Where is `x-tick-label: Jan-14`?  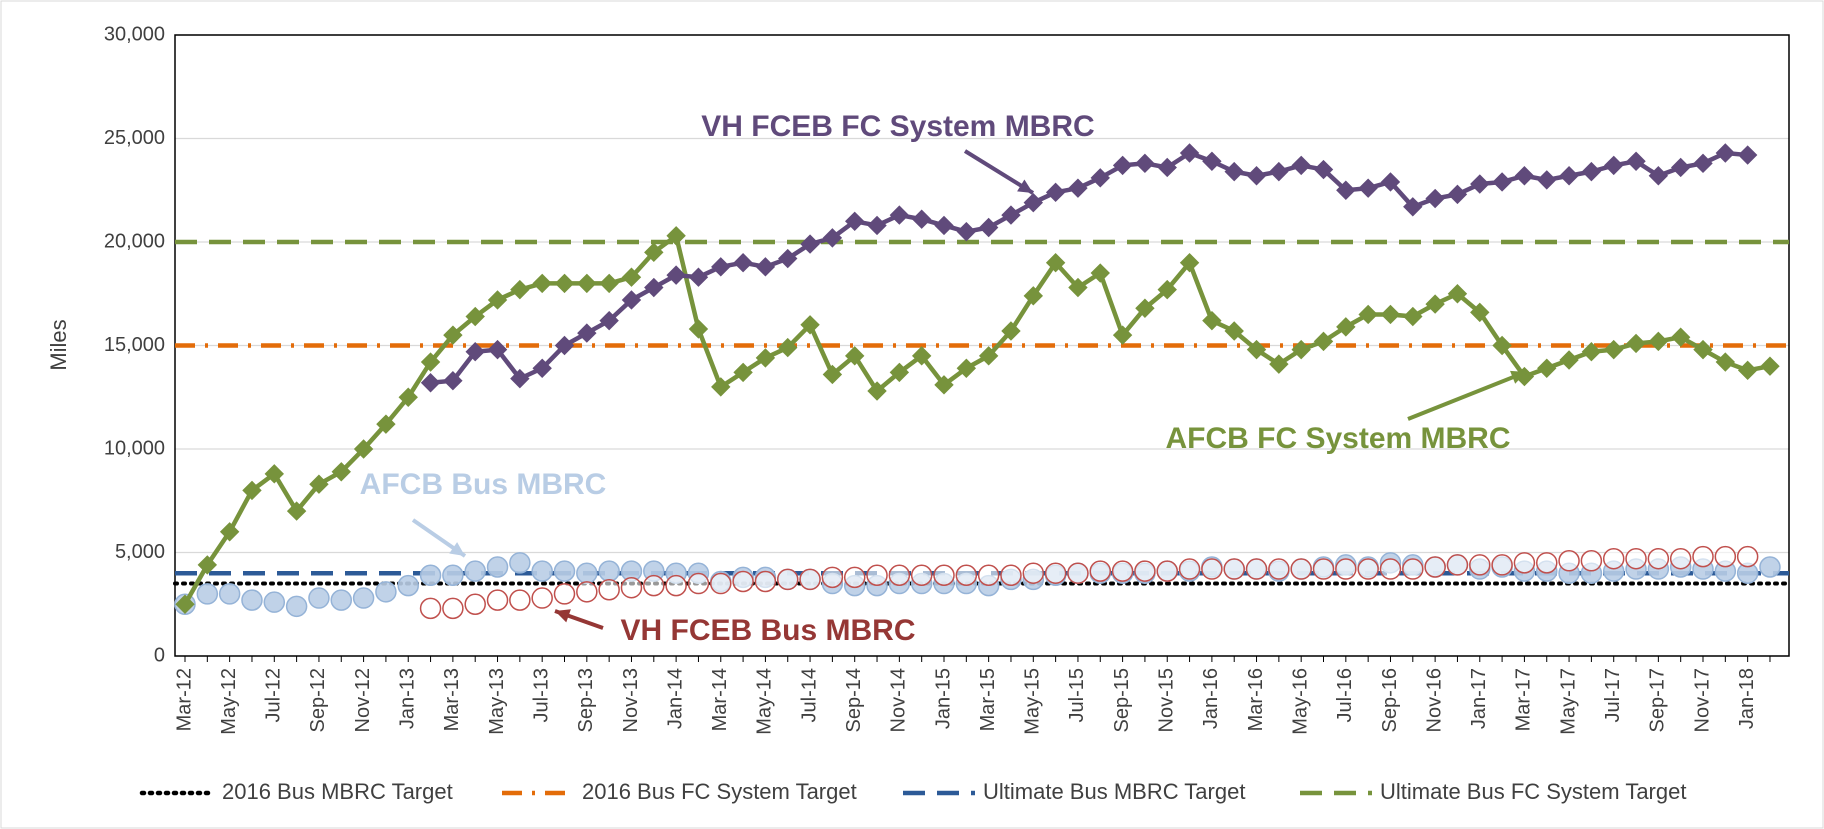
x-tick-label: Jan-14 is located at coordinates (675, 698).